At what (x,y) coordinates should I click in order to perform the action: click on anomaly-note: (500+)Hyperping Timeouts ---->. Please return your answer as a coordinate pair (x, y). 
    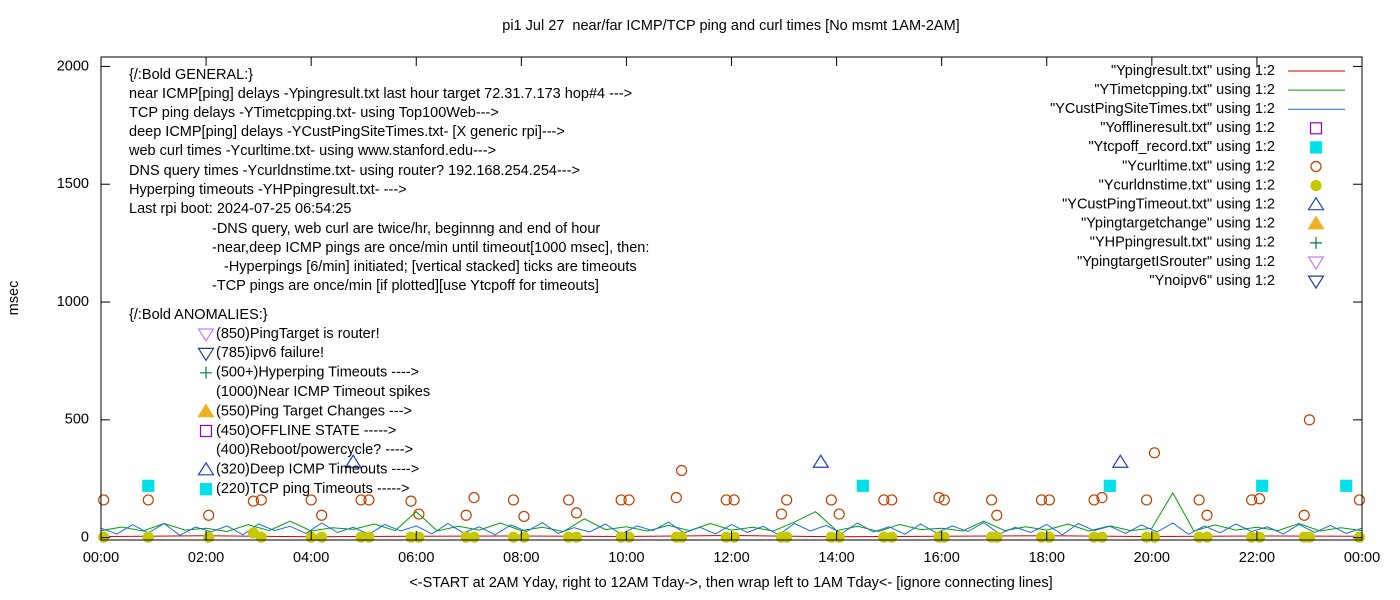
    Looking at the image, I should click on (317, 373).